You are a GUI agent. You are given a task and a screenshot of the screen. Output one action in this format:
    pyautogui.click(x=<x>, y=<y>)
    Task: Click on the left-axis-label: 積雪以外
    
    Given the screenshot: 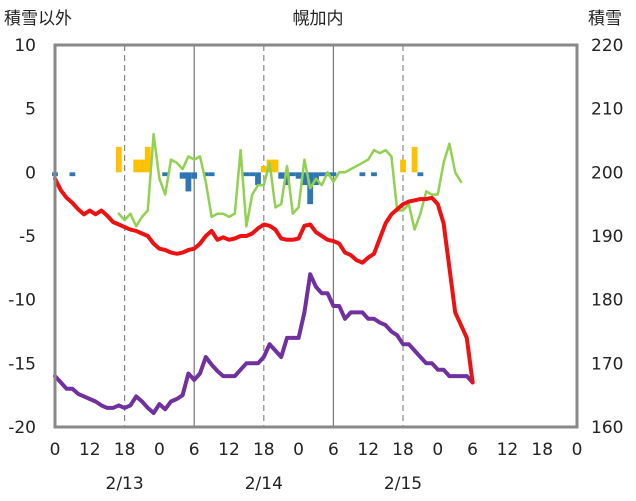 What is the action you would take?
    pyautogui.click(x=38, y=19)
    